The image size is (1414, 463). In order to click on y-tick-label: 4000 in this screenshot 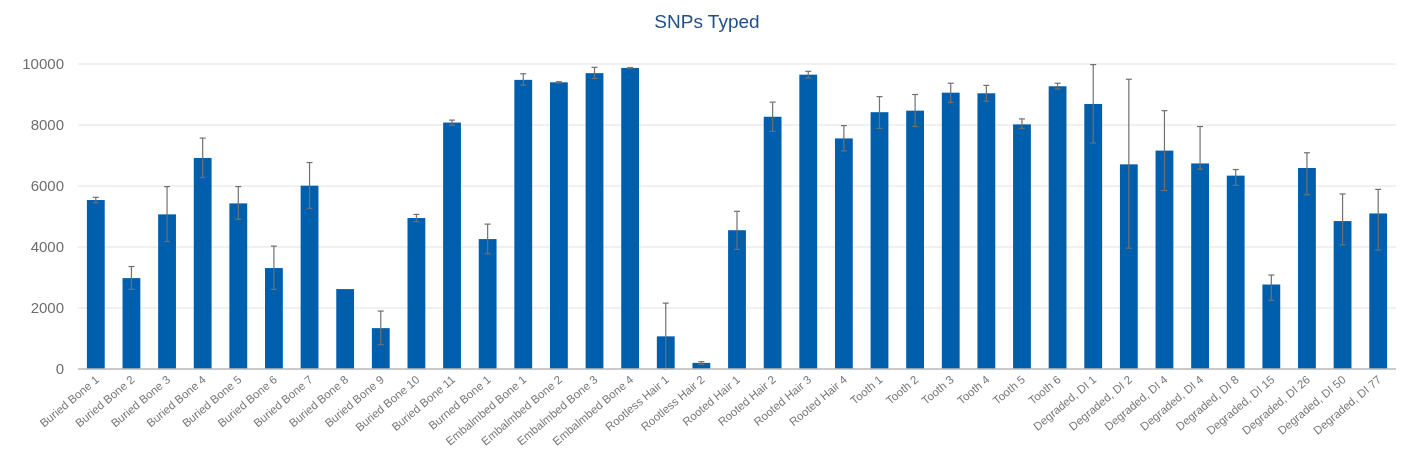, I will do `click(47, 247)`.